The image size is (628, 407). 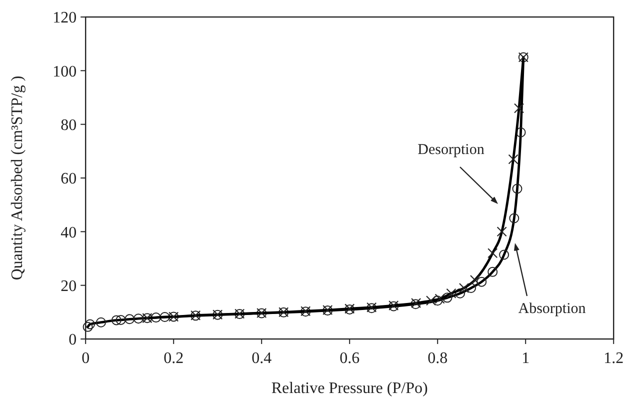 What do you see at coordinates (17, 178) in the screenshot?
I see `y-axis-title: Quantity Adsorbed (cm³STP/g )` at bounding box center [17, 178].